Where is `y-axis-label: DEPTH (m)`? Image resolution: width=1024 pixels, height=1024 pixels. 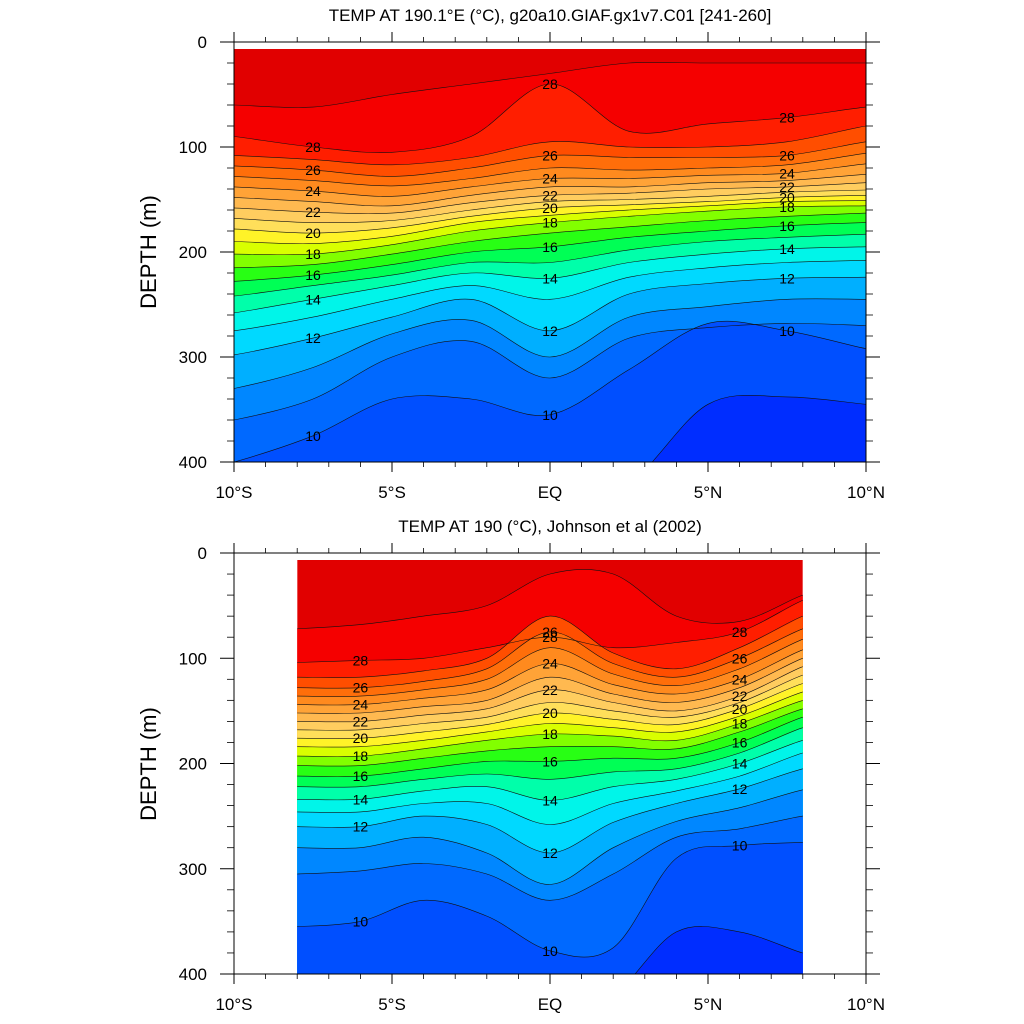 y-axis-label: DEPTH (m) is located at coordinates (148, 764).